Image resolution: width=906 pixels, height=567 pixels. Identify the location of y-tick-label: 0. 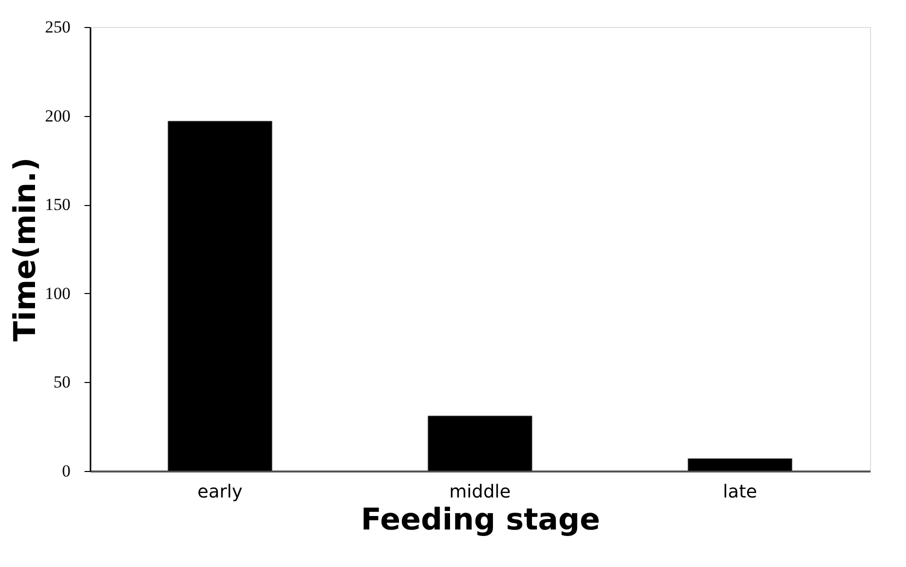
(66, 471).